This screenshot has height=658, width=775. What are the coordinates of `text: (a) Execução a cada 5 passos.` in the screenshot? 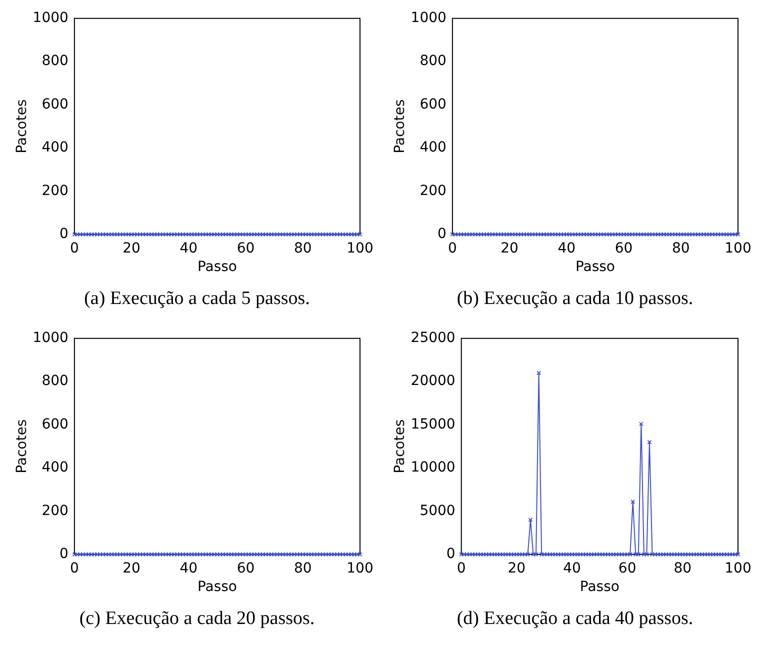 It's located at (197, 299).